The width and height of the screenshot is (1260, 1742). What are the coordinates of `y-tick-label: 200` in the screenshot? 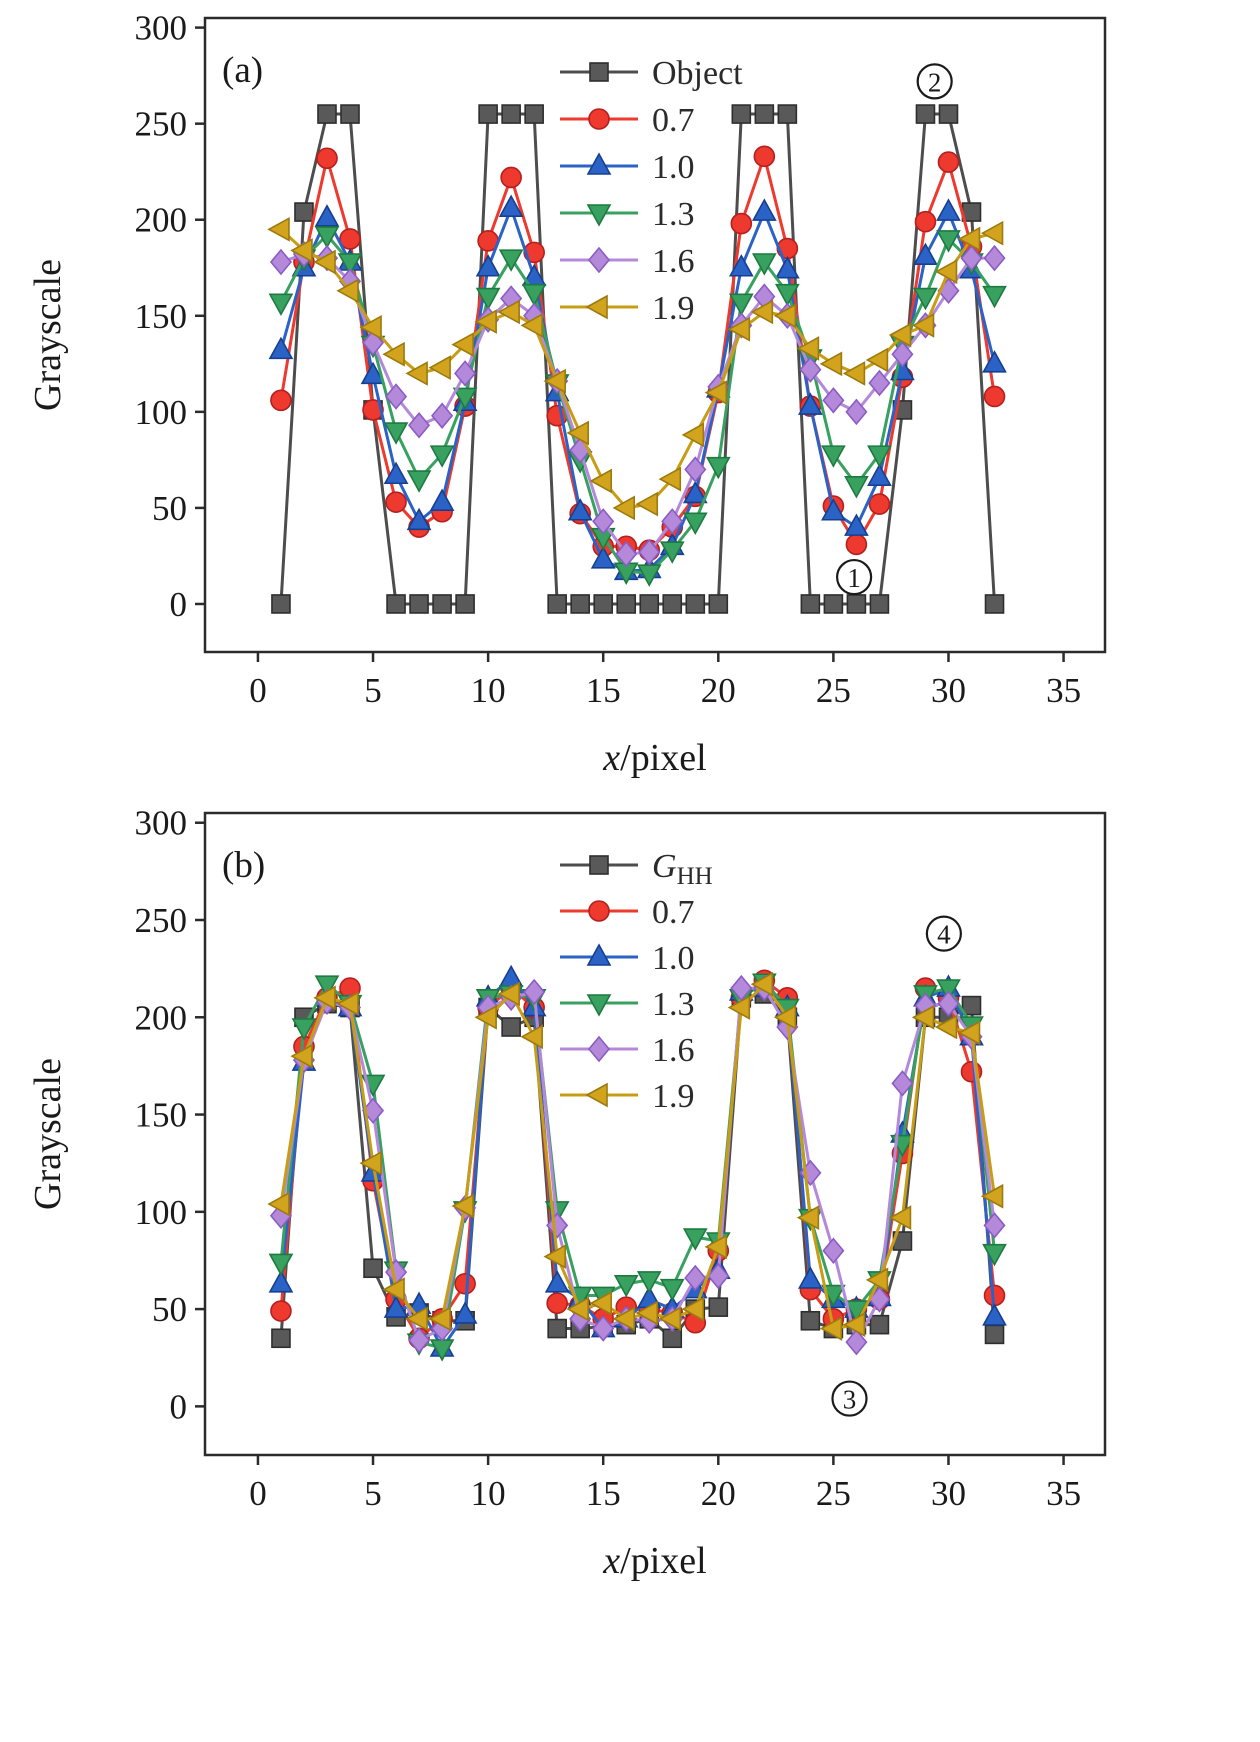 It's located at (161, 220).